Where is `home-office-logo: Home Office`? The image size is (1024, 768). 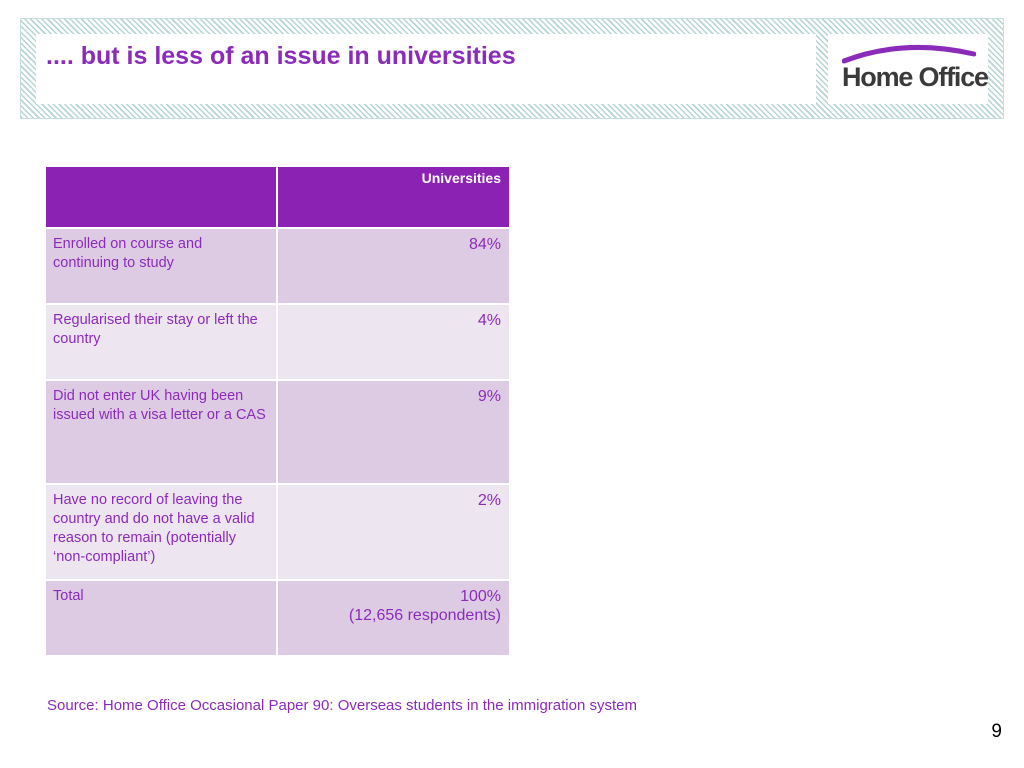 home-office-logo: Home Office is located at coordinates (908, 69).